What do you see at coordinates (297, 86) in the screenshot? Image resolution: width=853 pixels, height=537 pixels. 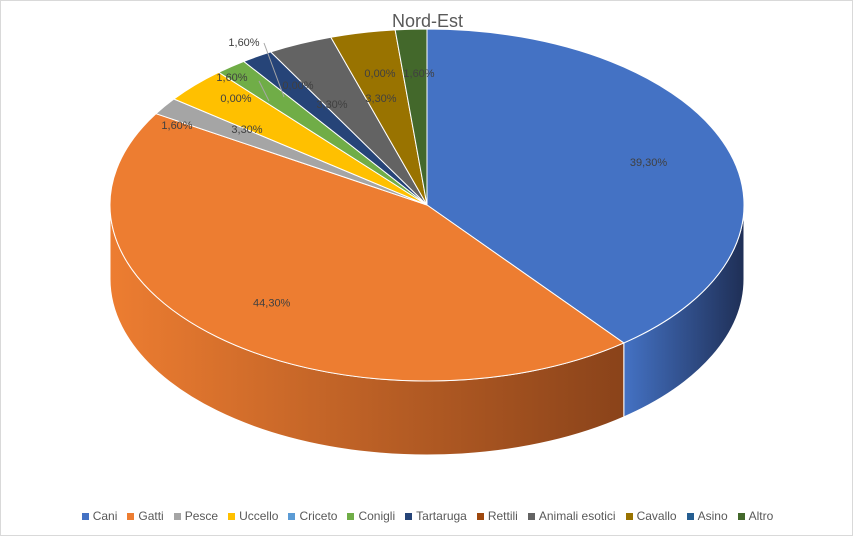 I see `data-label-rettili: 0,00%` at bounding box center [297, 86].